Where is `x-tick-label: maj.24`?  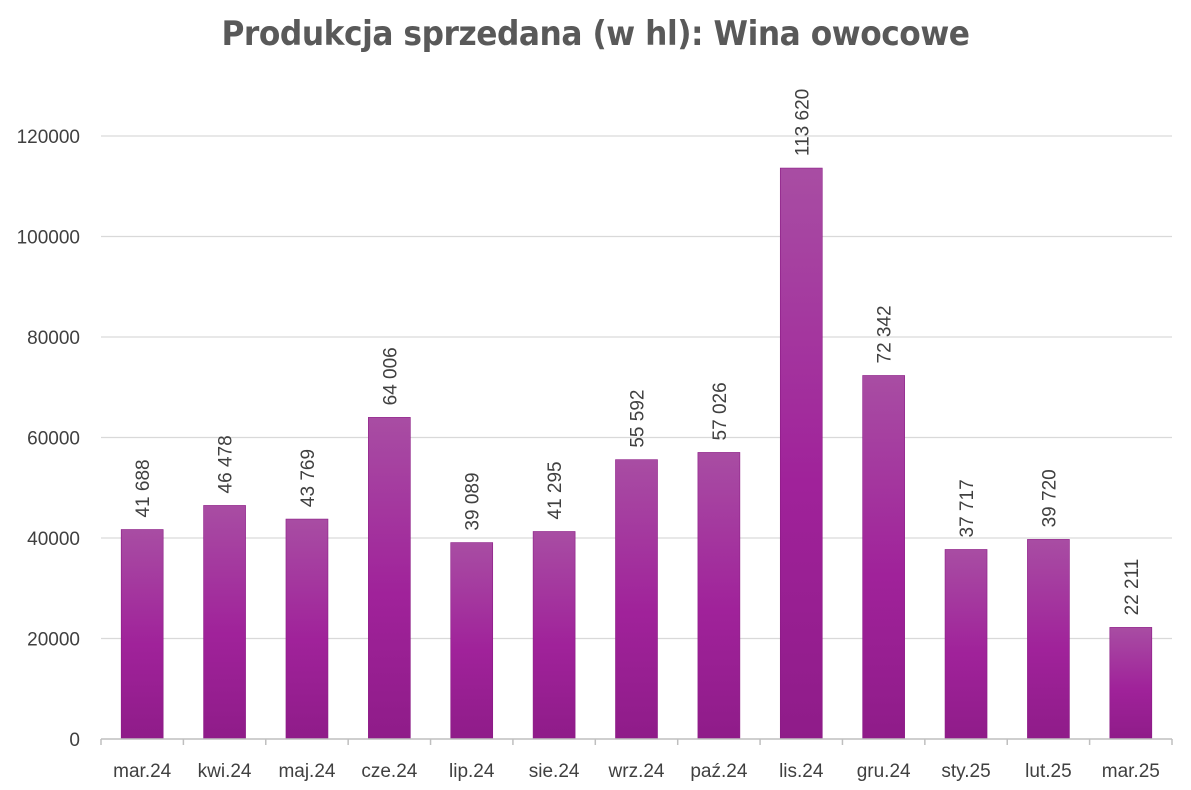 x-tick-label: maj.24 is located at coordinates (306, 771).